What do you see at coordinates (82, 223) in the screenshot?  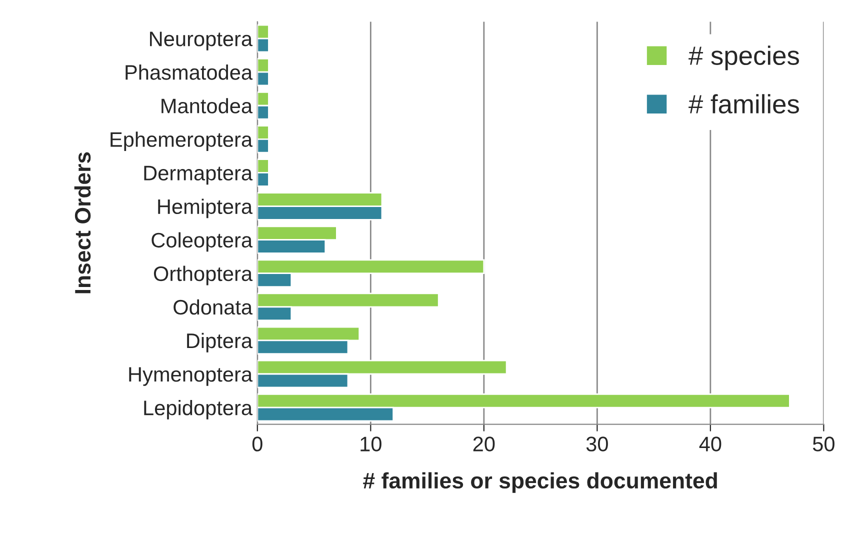 I see `y-axis-title: Insect Orders` at bounding box center [82, 223].